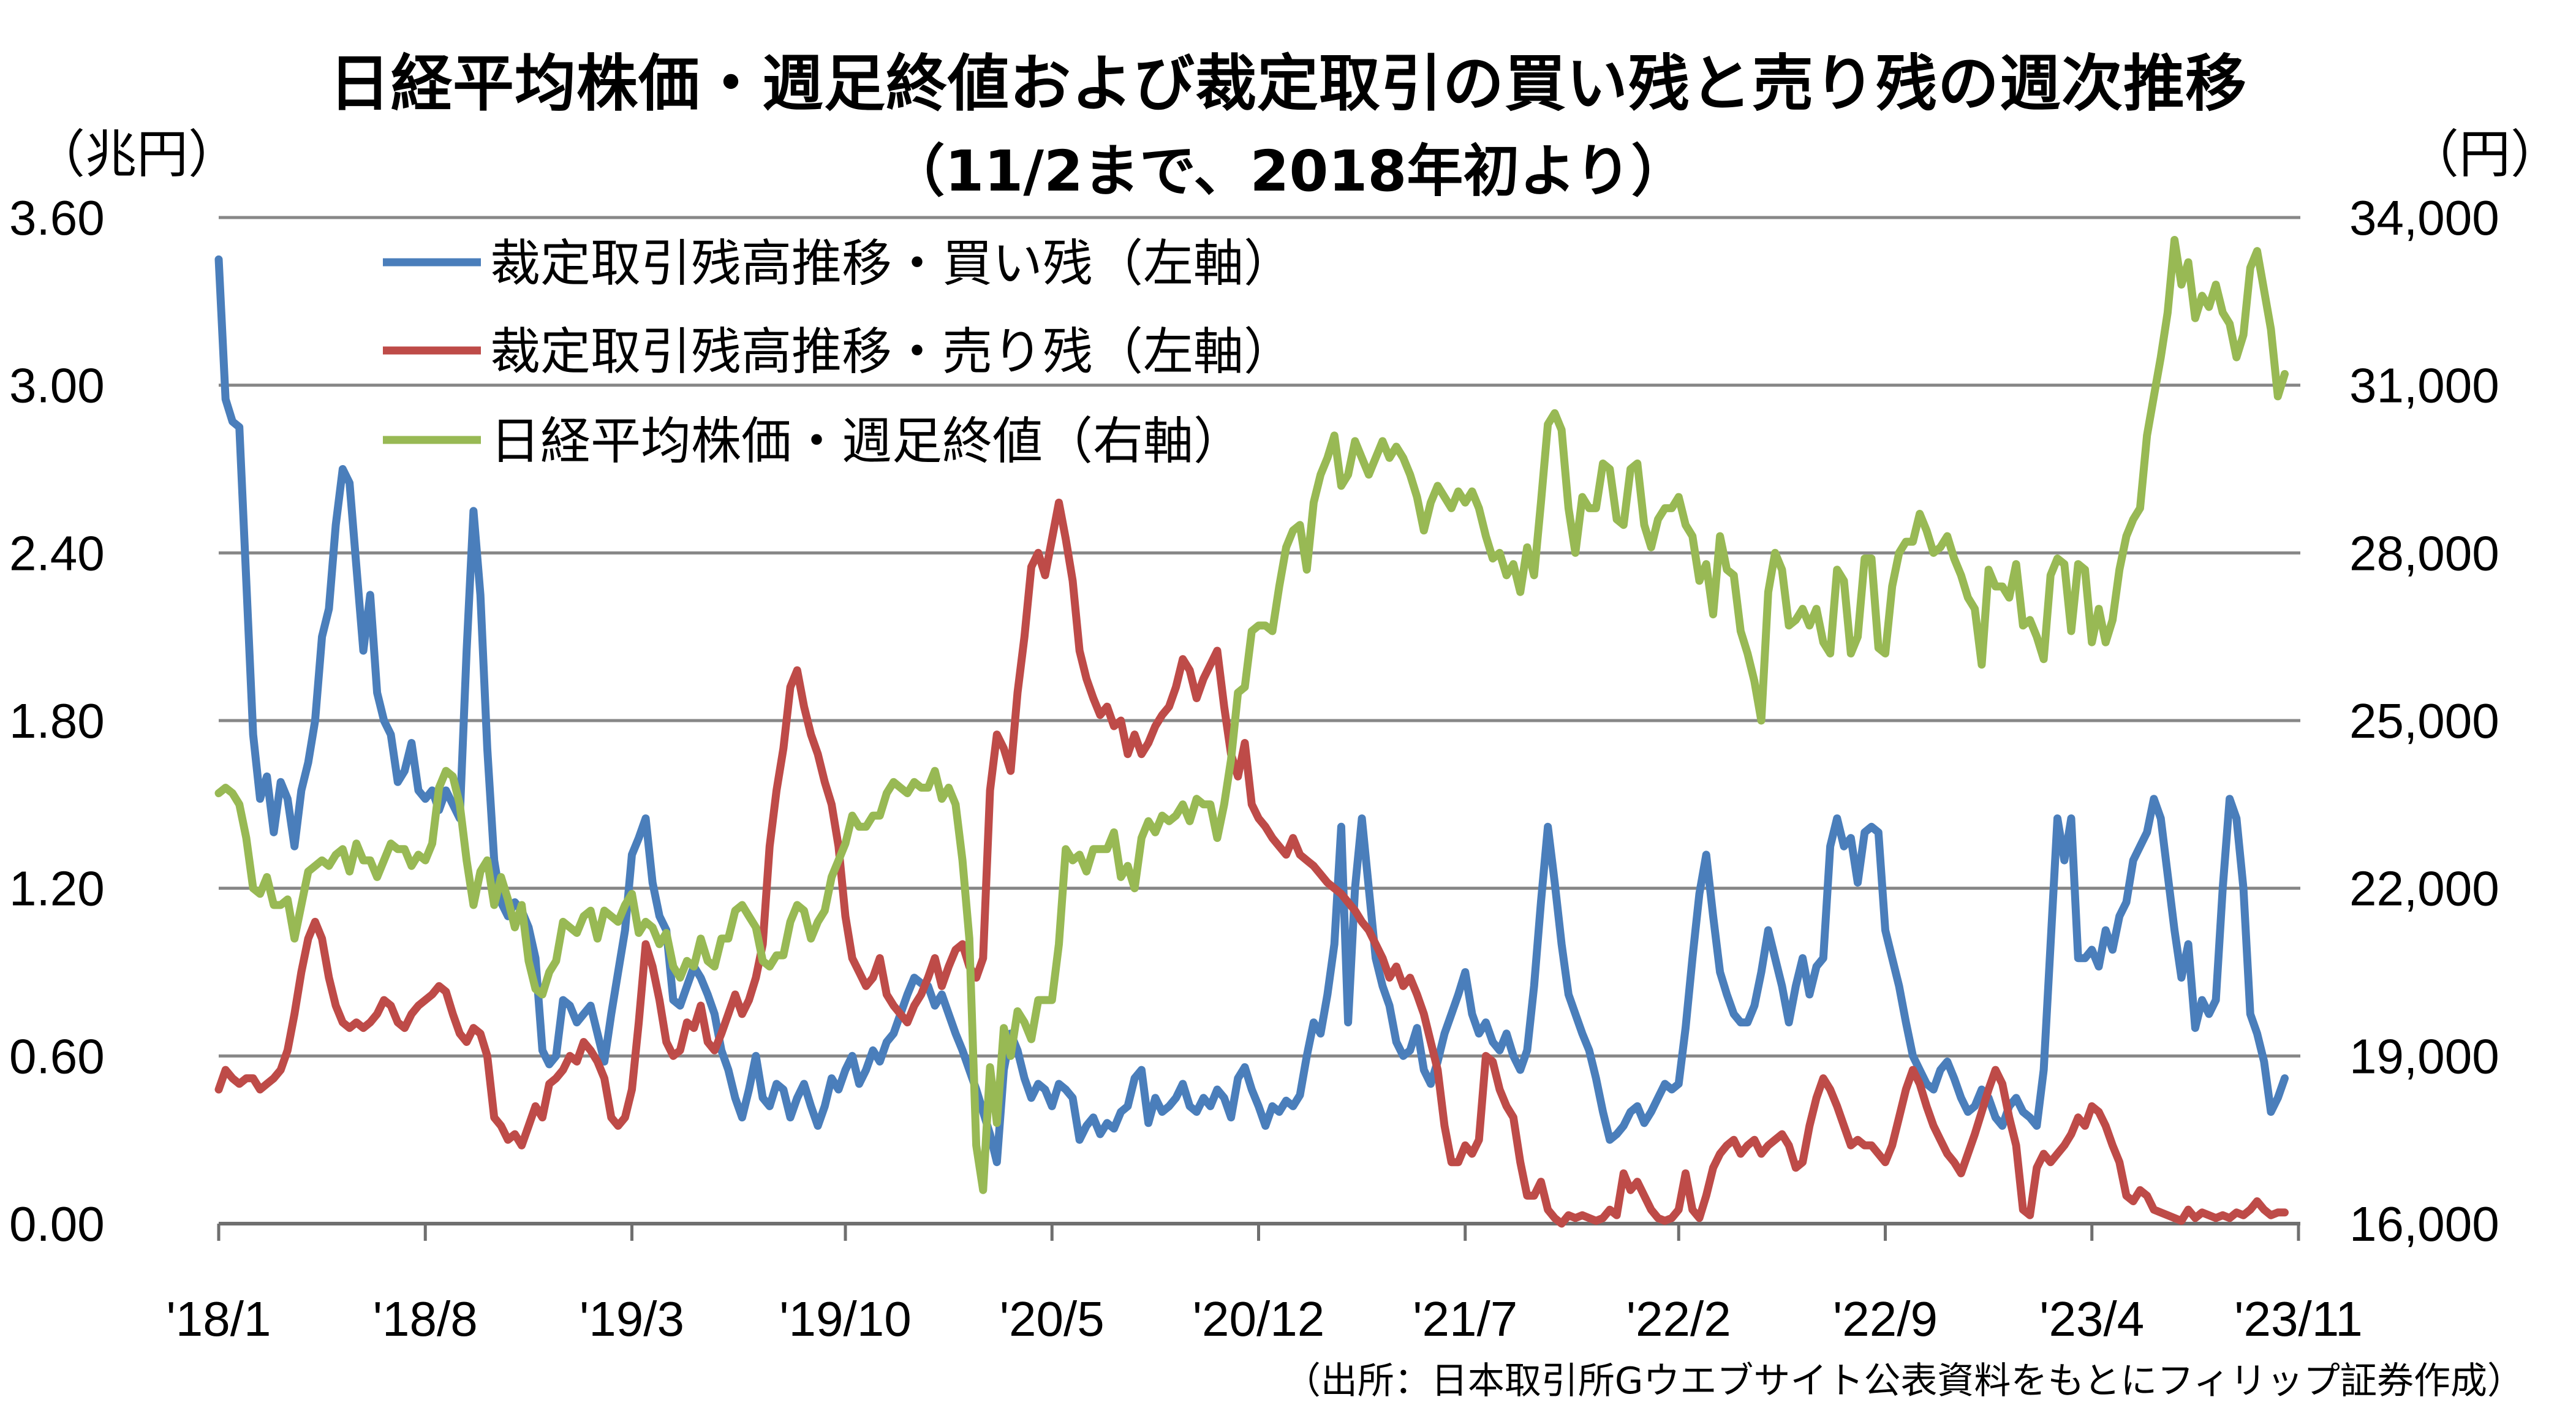  Describe the element at coordinates (57, 721) in the screenshot. I see `left-tick-label: 1.80` at that location.